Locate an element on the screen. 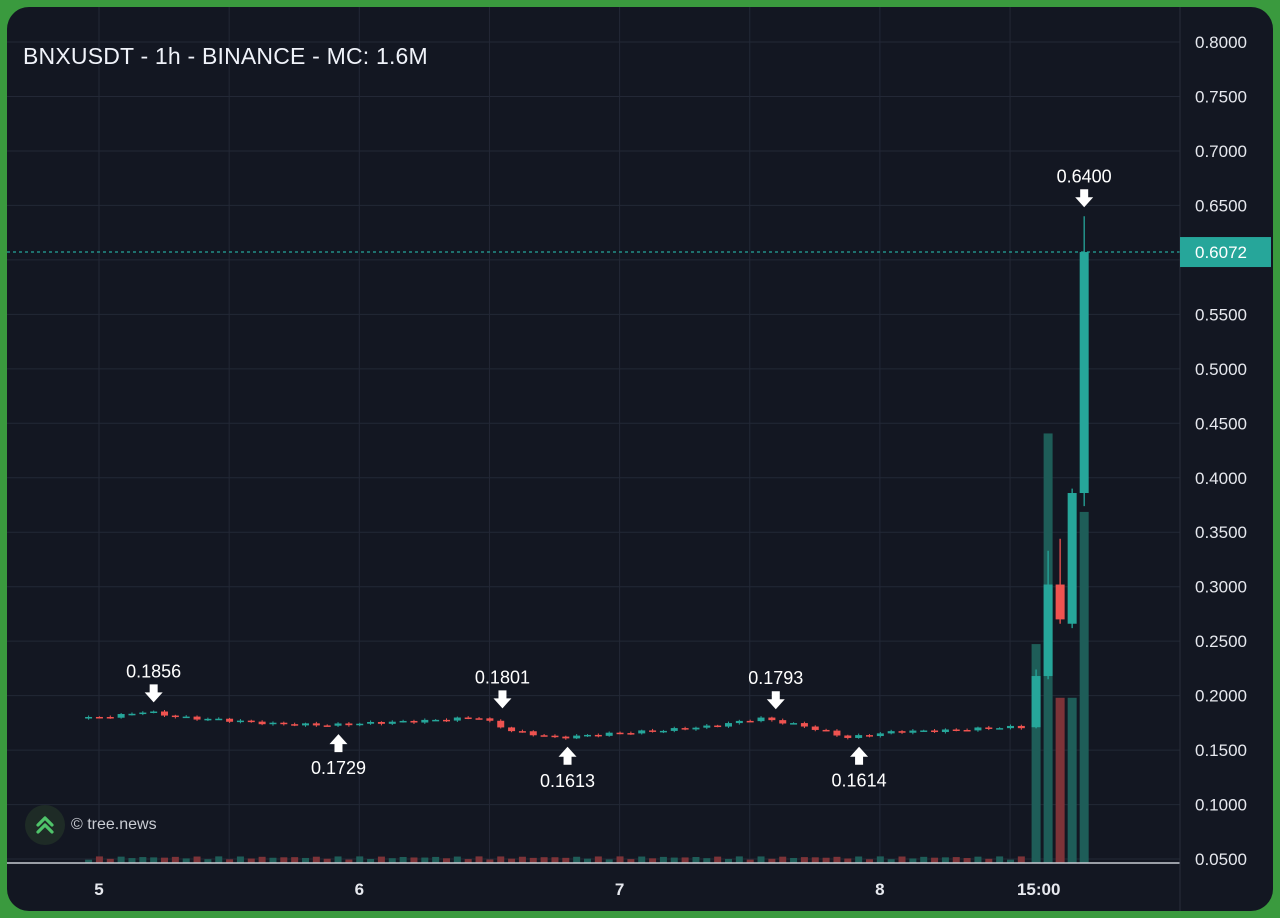  high-marker: 0.6400 is located at coordinates (1084, 187).